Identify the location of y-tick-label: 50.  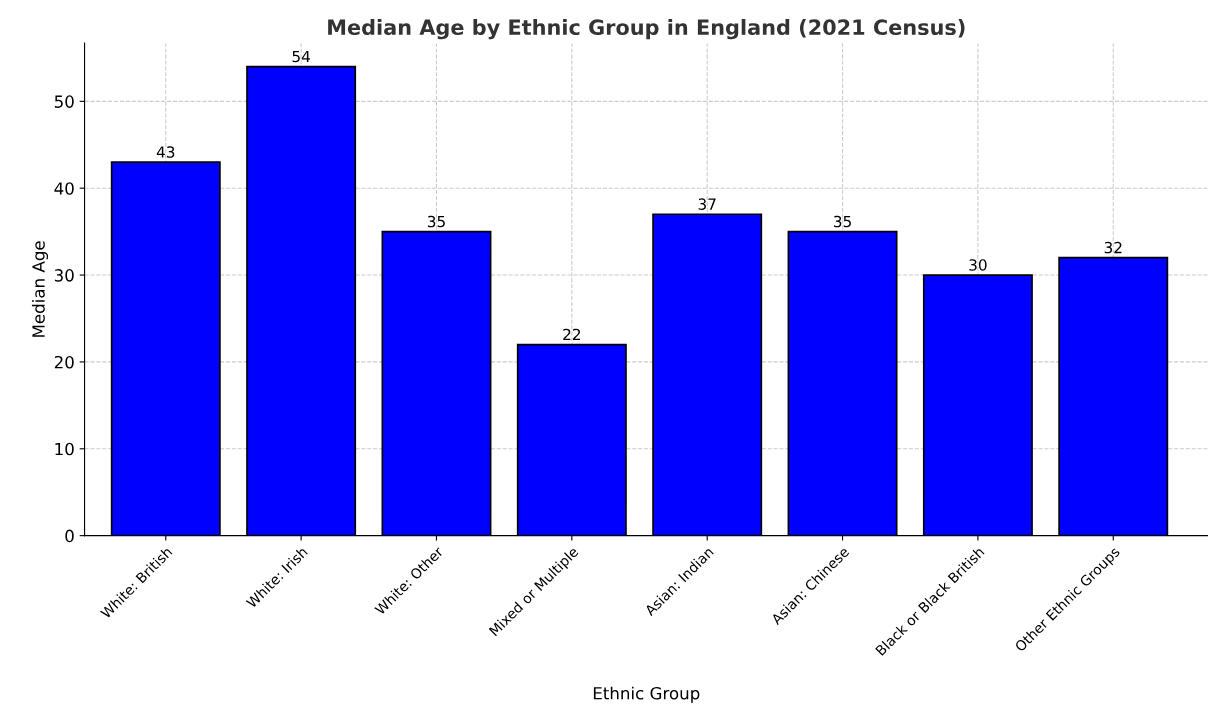
(64, 101).